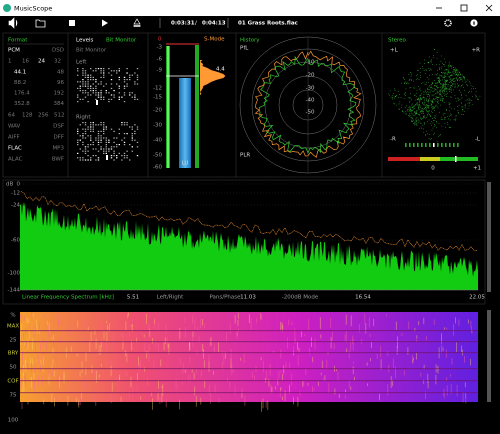  I want to click on close-button, so click(489, 8).